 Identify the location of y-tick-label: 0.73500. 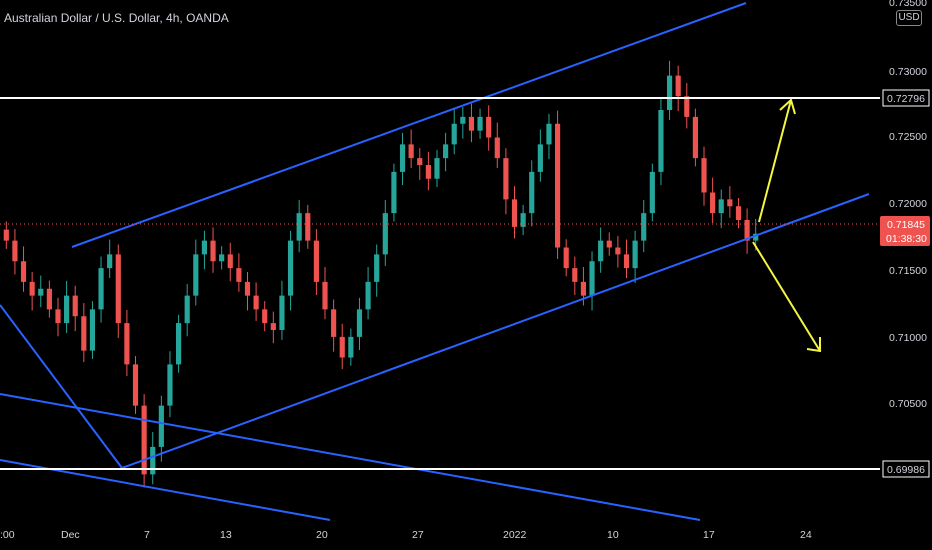
(908, 4).